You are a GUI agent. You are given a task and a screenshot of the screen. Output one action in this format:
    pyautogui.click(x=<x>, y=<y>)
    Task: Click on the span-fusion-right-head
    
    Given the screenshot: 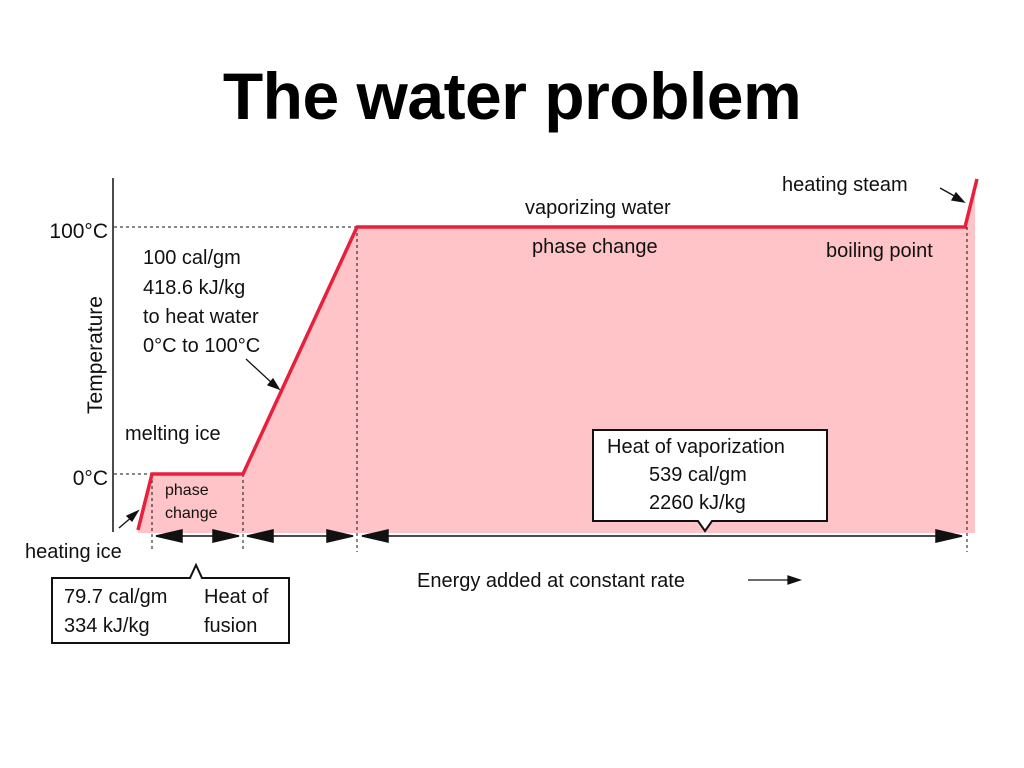 What is the action you would take?
    pyautogui.click(x=226, y=536)
    